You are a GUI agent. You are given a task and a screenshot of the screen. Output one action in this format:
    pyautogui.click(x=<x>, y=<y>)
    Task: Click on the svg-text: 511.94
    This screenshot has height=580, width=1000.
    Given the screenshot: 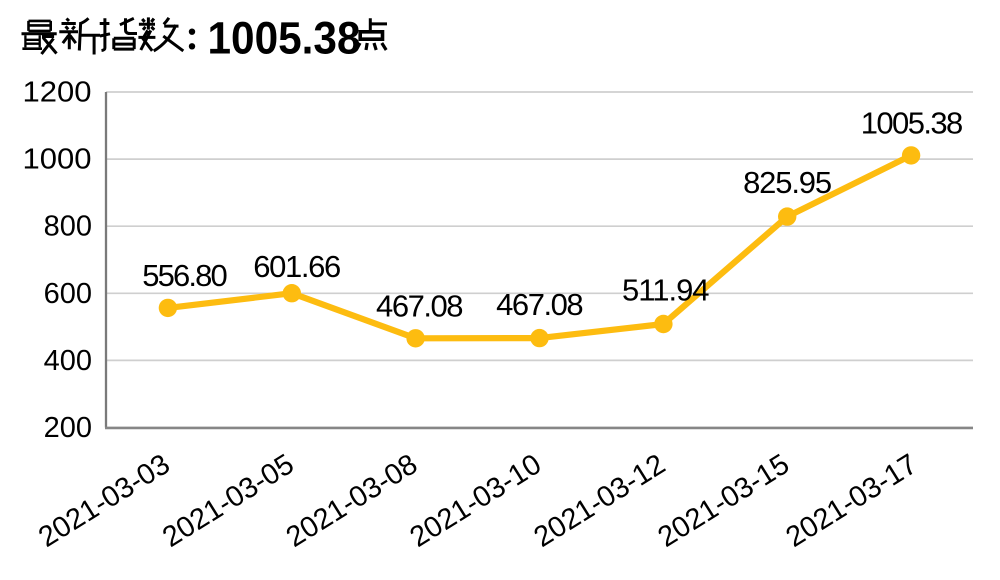 What is the action you would take?
    pyautogui.click(x=666, y=290)
    